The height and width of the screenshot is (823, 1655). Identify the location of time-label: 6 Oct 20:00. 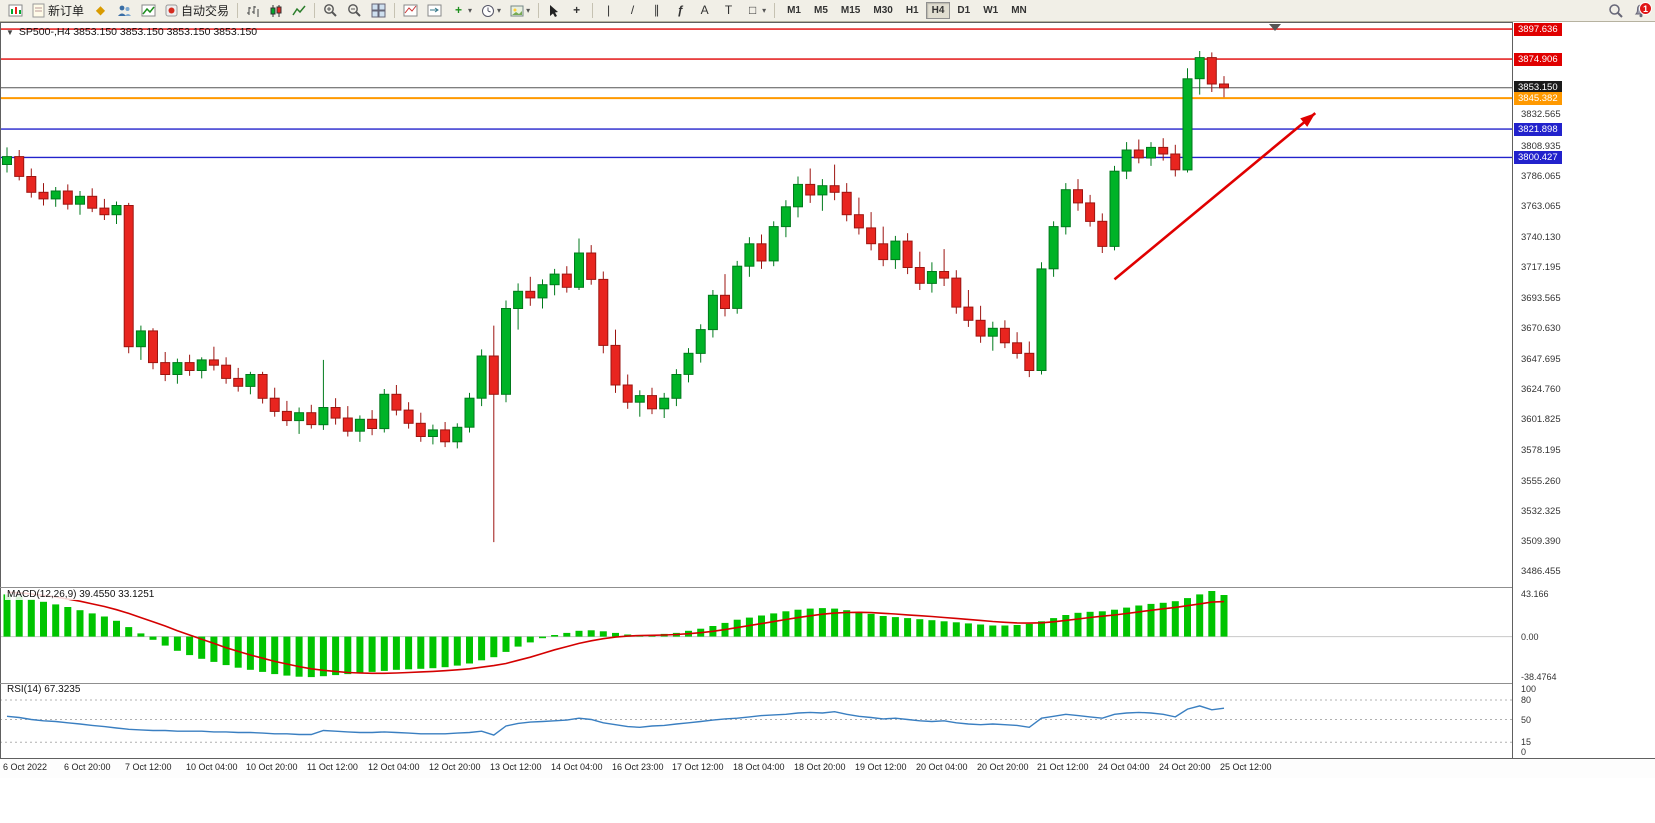
(87, 767).